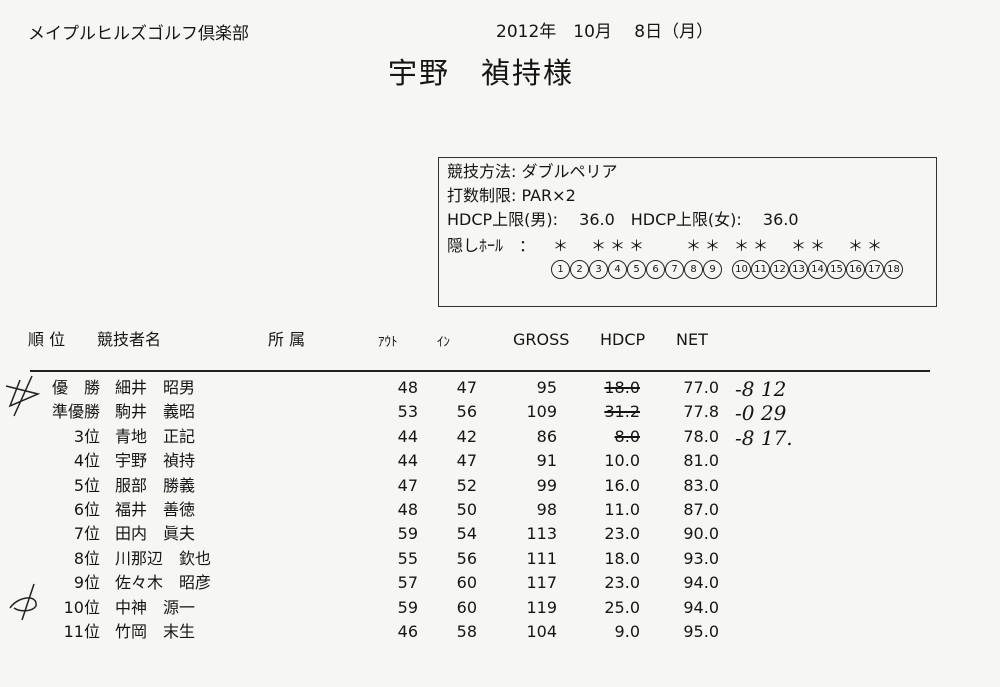  I want to click on handwritten-check-mark, so click(23, 602).